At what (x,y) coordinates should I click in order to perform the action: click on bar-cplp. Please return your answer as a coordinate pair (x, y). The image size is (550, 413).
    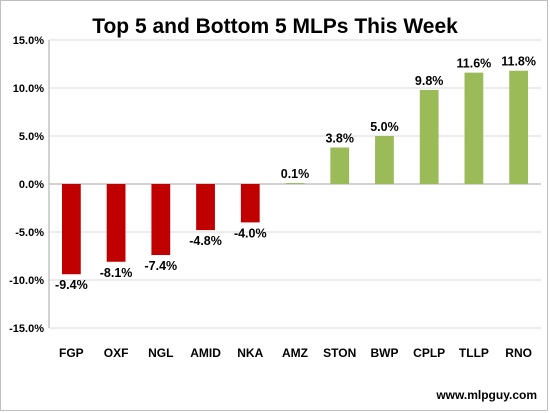
    Looking at the image, I should click on (429, 136).